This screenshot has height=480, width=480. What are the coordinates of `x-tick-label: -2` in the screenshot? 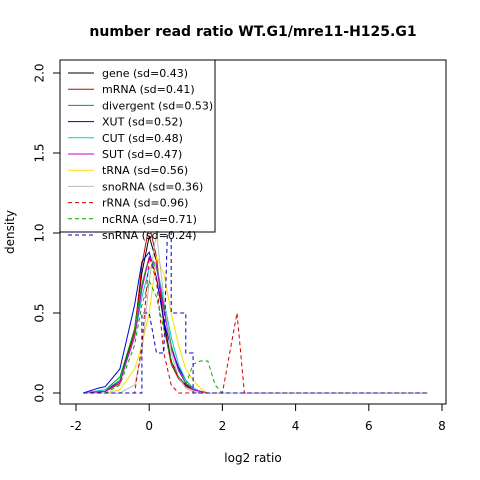 It's located at (76, 426).